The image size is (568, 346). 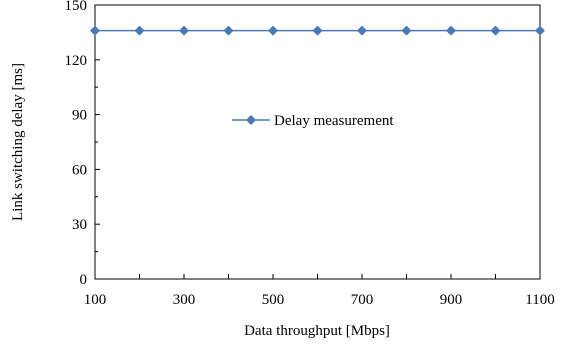 What do you see at coordinates (95, 300) in the screenshot?
I see `x-tick-label: 100` at bounding box center [95, 300].